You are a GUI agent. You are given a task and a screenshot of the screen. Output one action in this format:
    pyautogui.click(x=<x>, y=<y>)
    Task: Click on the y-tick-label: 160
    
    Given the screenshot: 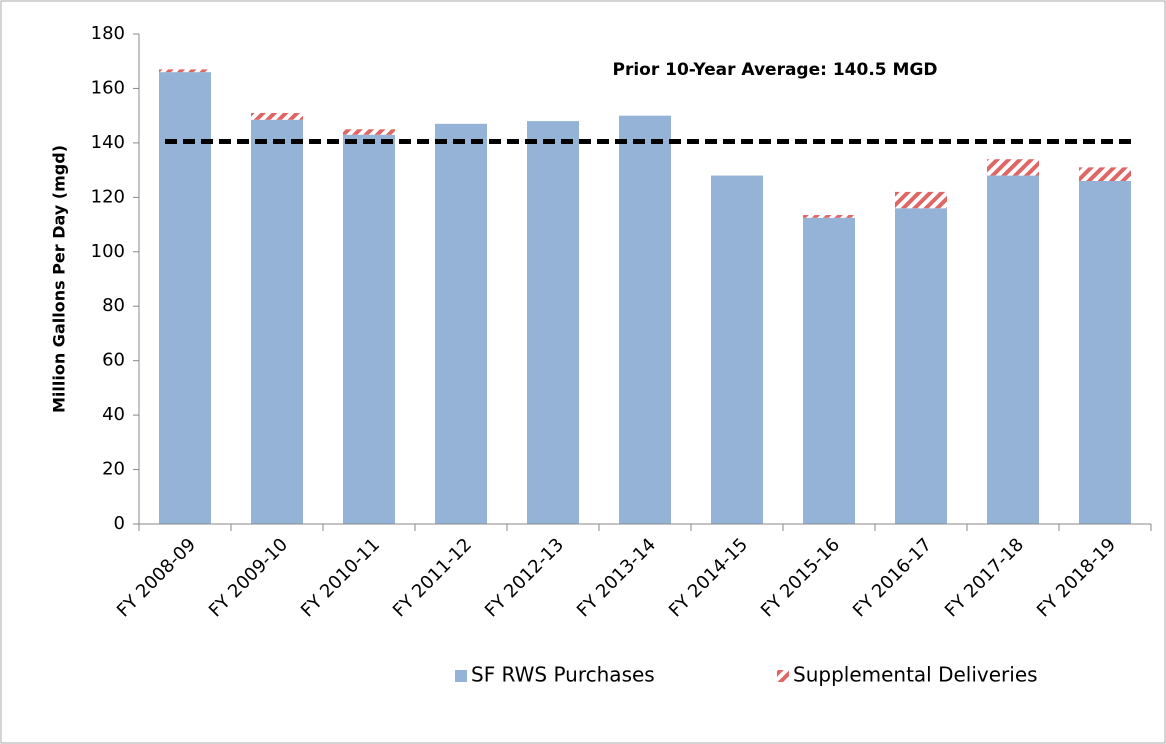 What is the action you would take?
    pyautogui.click(x=108, y=87)
    